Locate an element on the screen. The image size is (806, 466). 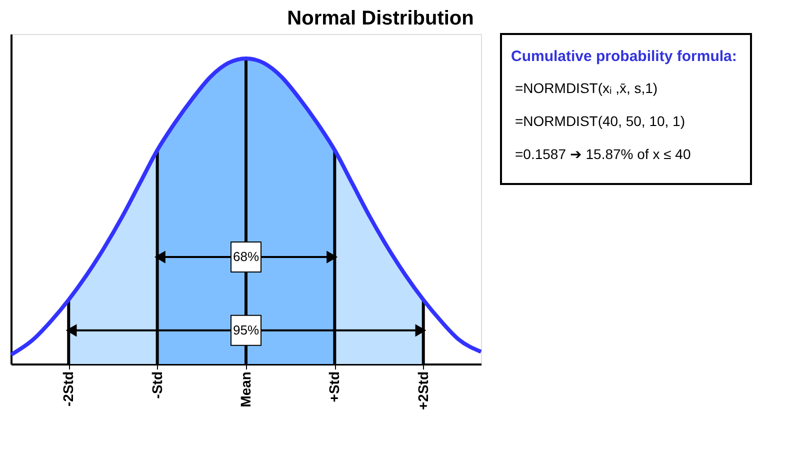
x-tick-label: Mean is located at coordinates (246, 390).